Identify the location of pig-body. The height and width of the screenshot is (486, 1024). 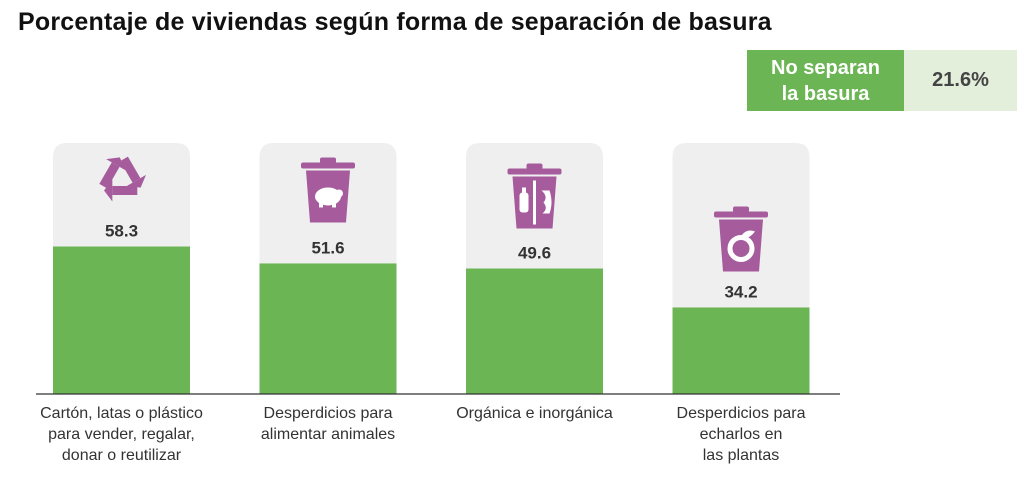
(328, 196).